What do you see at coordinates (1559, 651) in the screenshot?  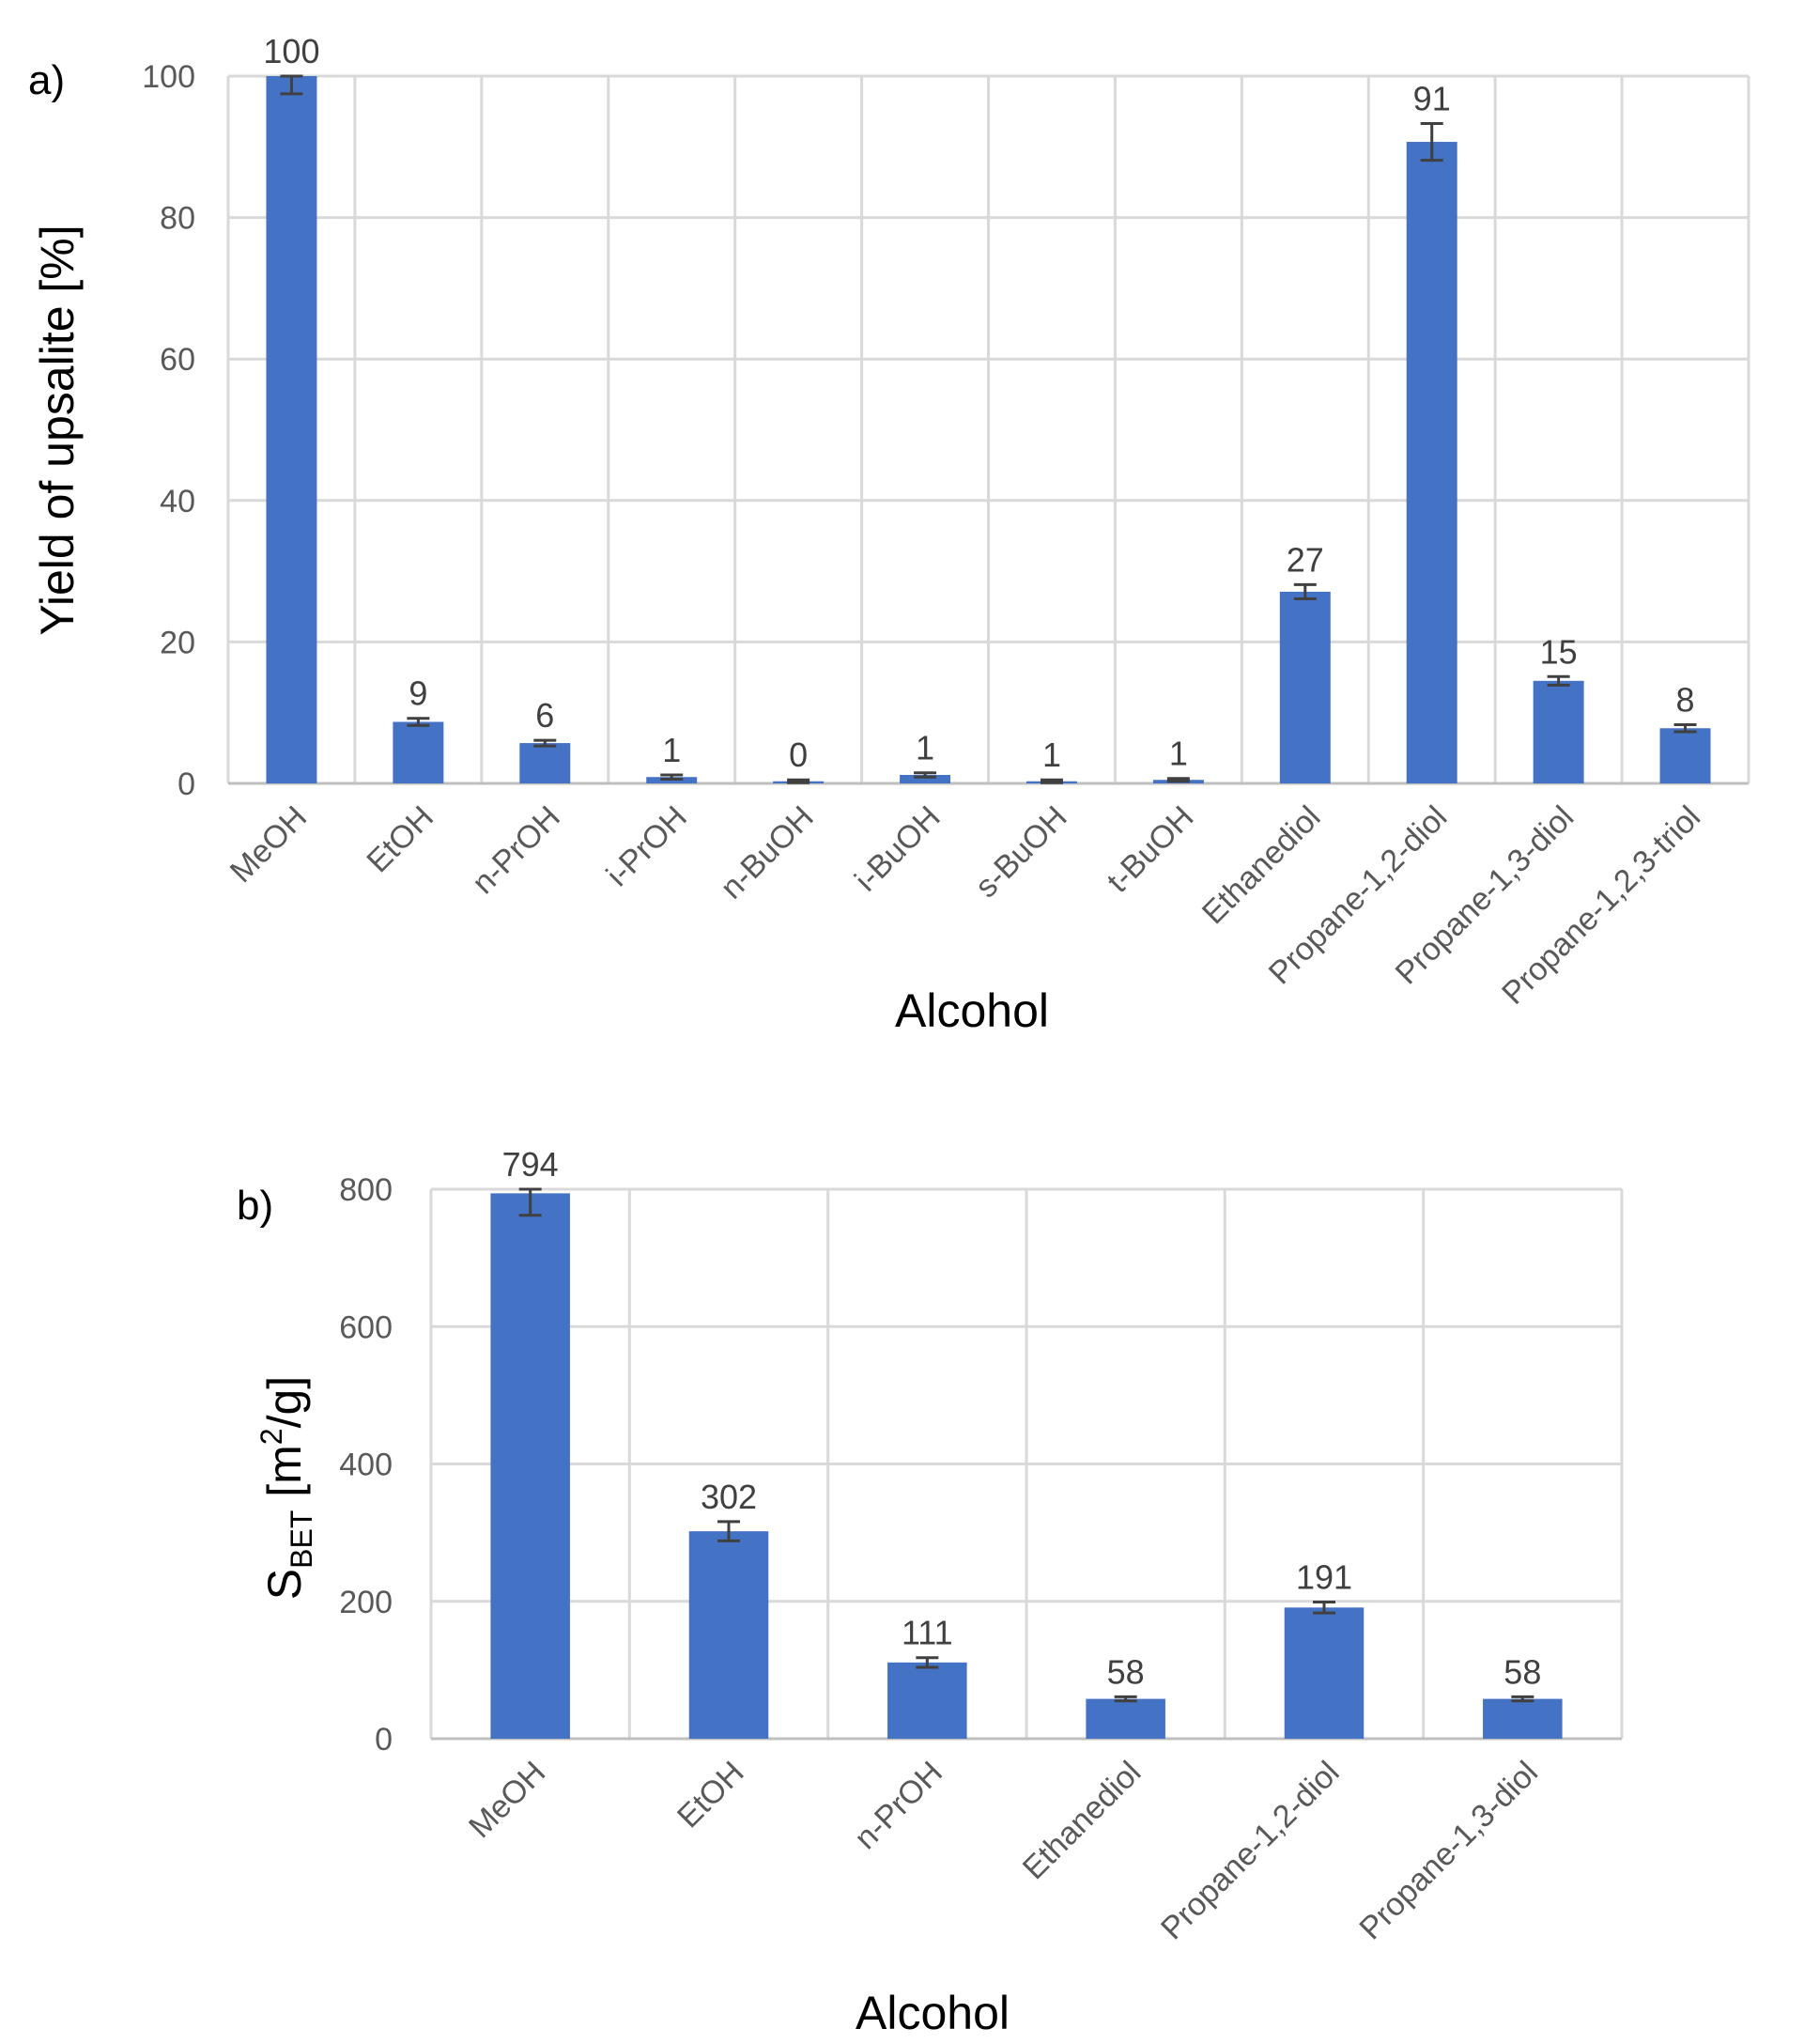 I see `data-label-a-10: 15` at bounding box center [1559, 651].